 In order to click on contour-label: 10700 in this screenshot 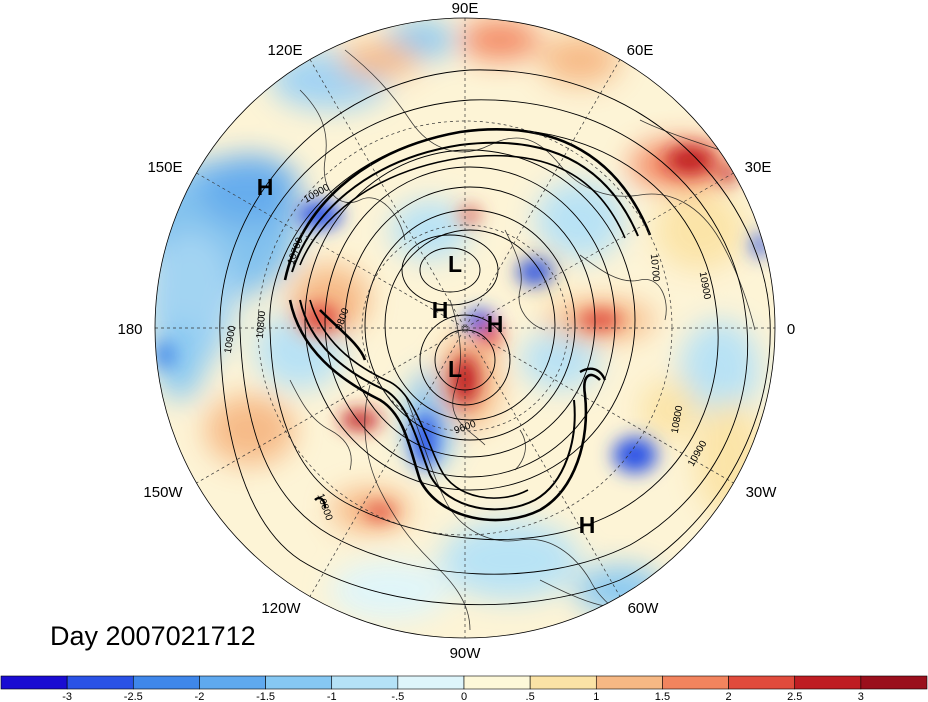, I will do `click(654, 267)`.